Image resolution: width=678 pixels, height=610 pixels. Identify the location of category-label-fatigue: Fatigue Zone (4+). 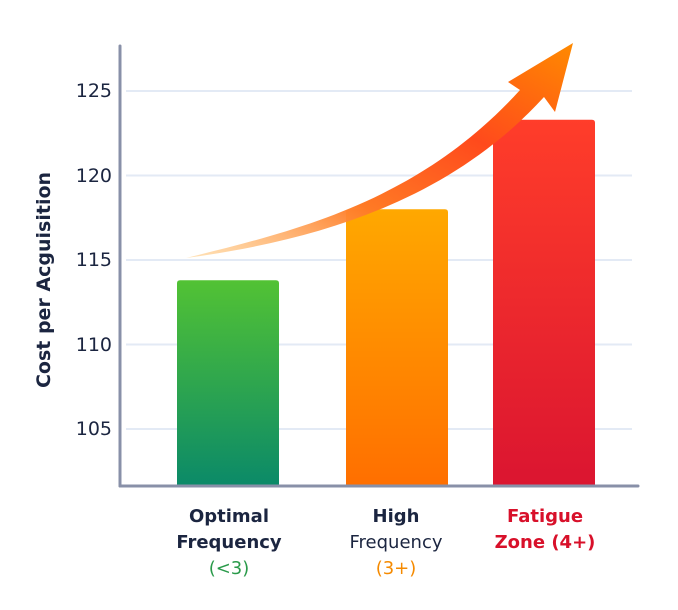
(545, 530).